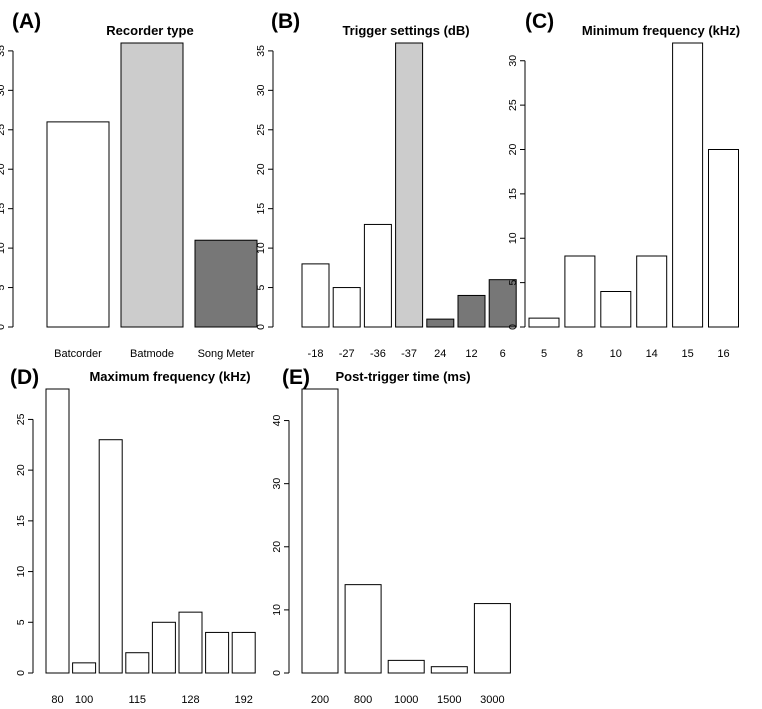 The width and height of the screenshot is (762, 709). Describe the element at coordinates (84, 700) in the screenshot. I see `x-tick-label: 100` at that location.